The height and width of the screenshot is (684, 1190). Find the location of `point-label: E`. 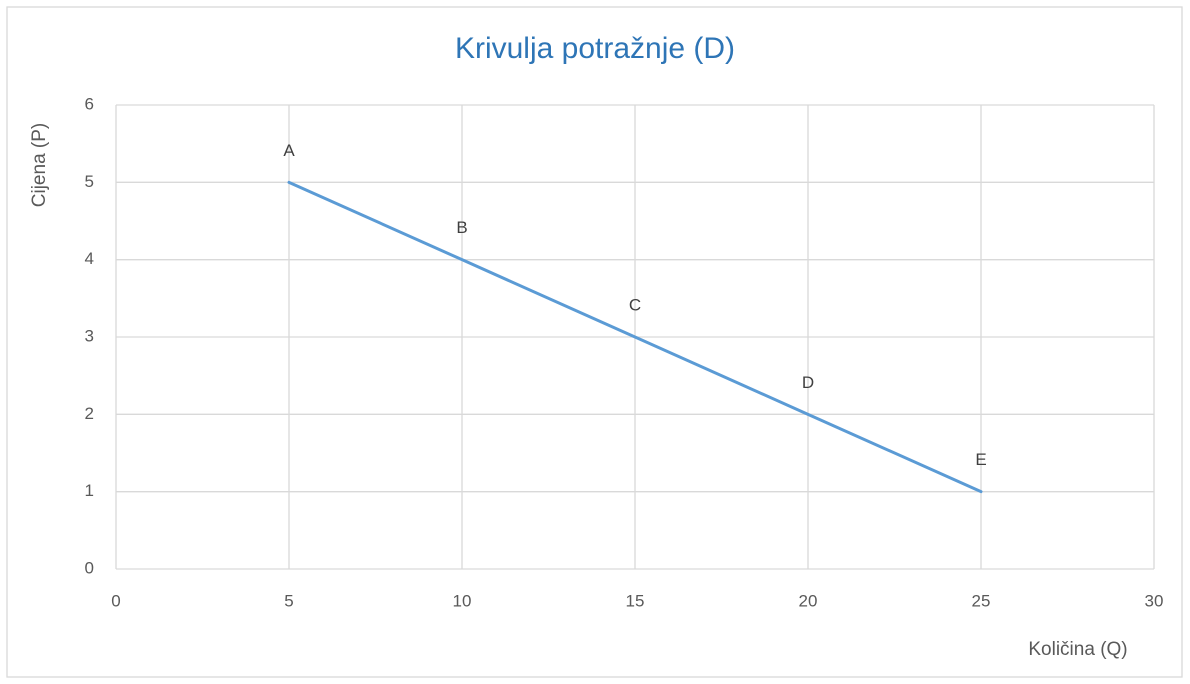

point-label: E is located at coordinates (980, 459).